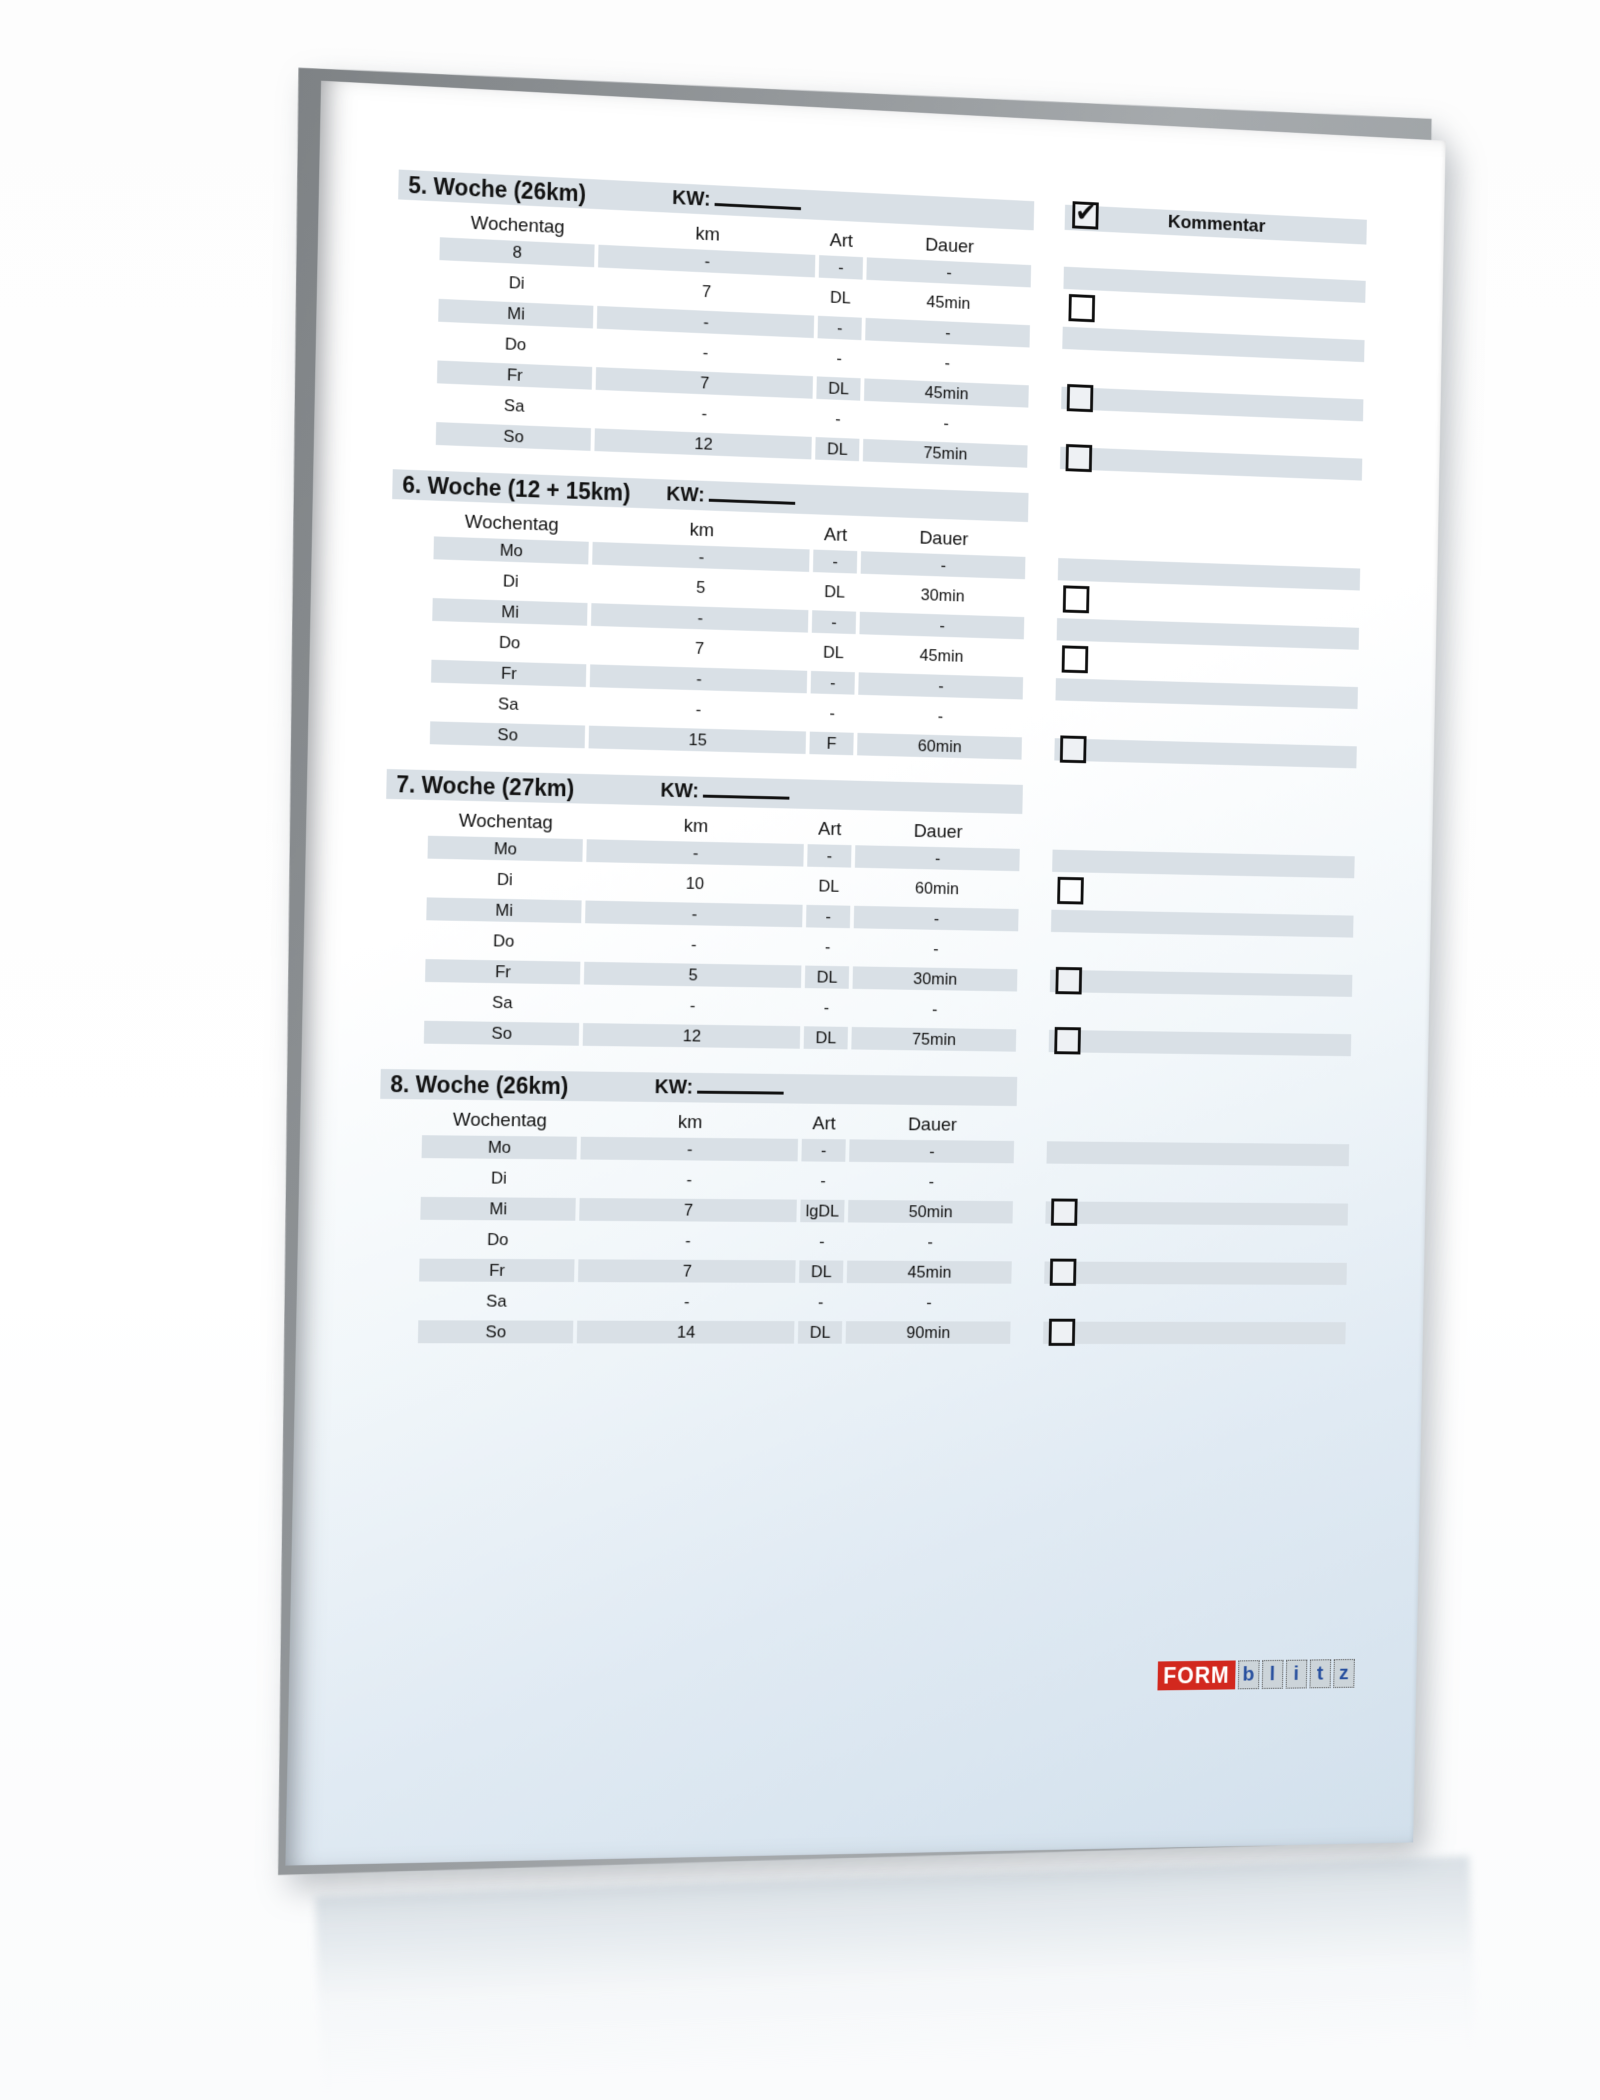 This screenshot has width=1600, height=2100. Describe the element at coordinates (517, 252) in the screenshot. I see `day-cell: 8` at that location.